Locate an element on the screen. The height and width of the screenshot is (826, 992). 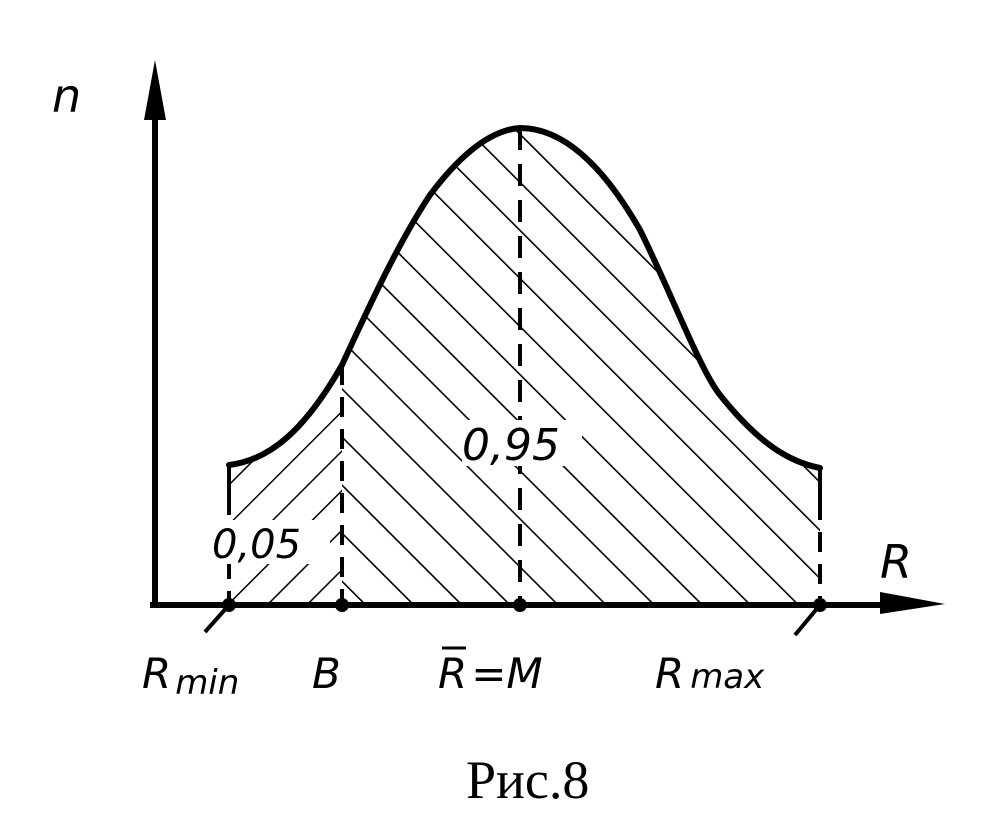
r-min-leader is located at coordinates (217, 618).